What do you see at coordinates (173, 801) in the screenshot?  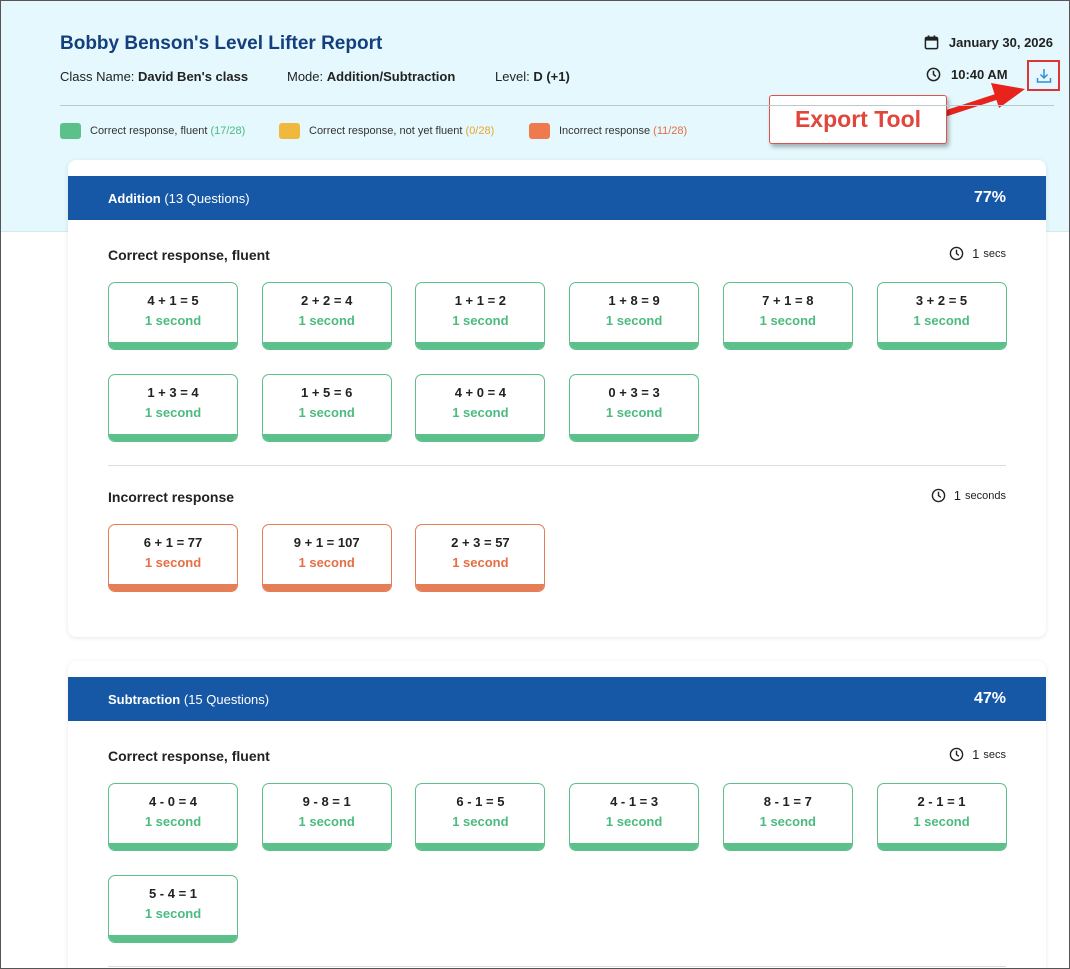 I see `question-equation: 4 - 0 = 4` at bounding box center [173, 801].